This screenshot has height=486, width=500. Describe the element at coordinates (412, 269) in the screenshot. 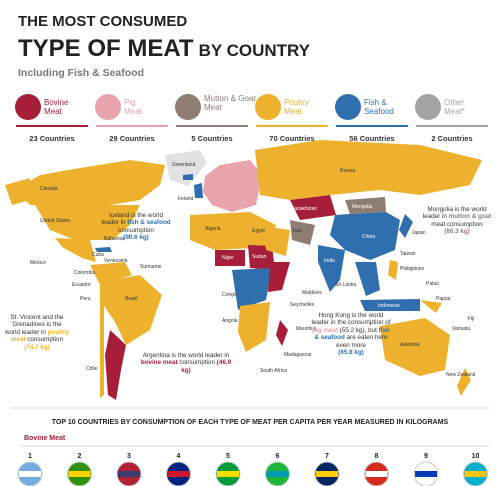

I see `country-label: Philippines` at that location.